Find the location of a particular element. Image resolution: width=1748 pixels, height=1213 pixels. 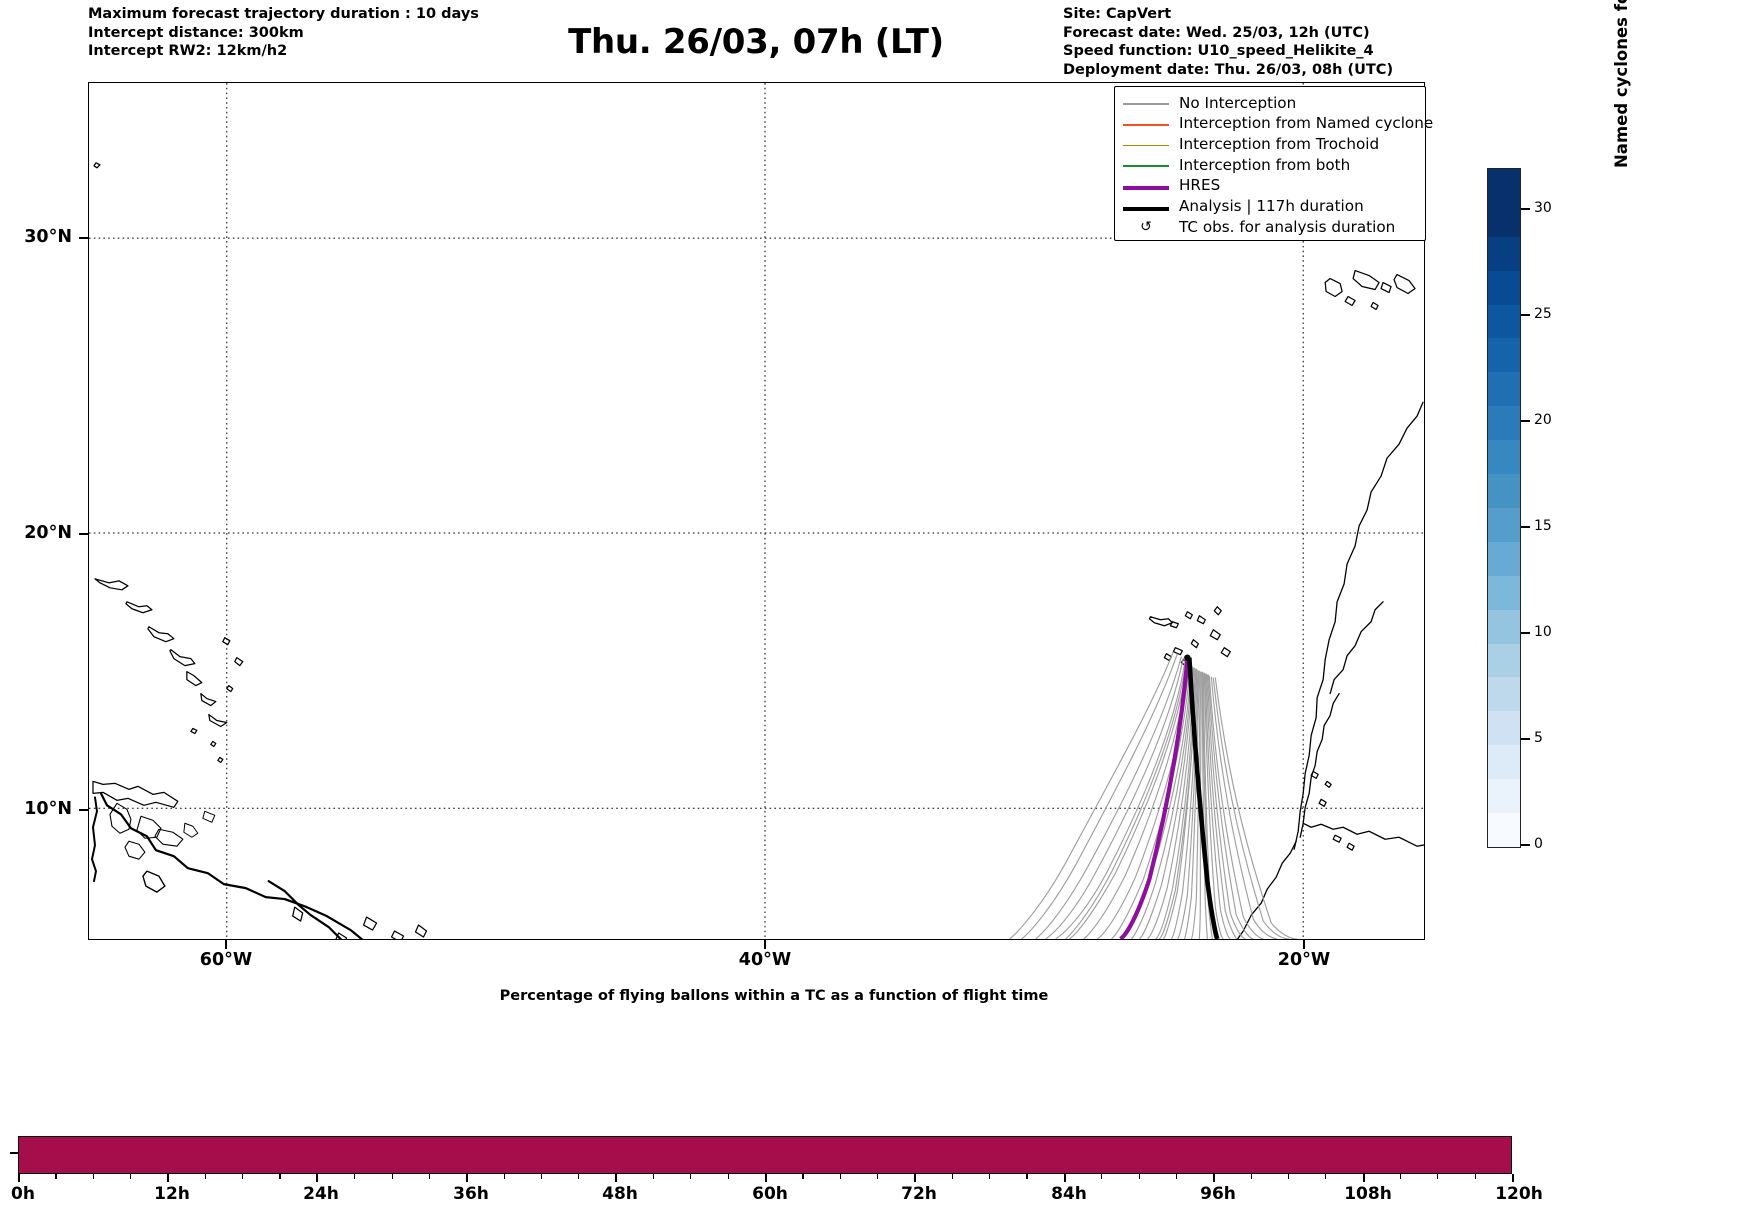

timeline-label-0h: 0h is located at coordinates (23, 1194).